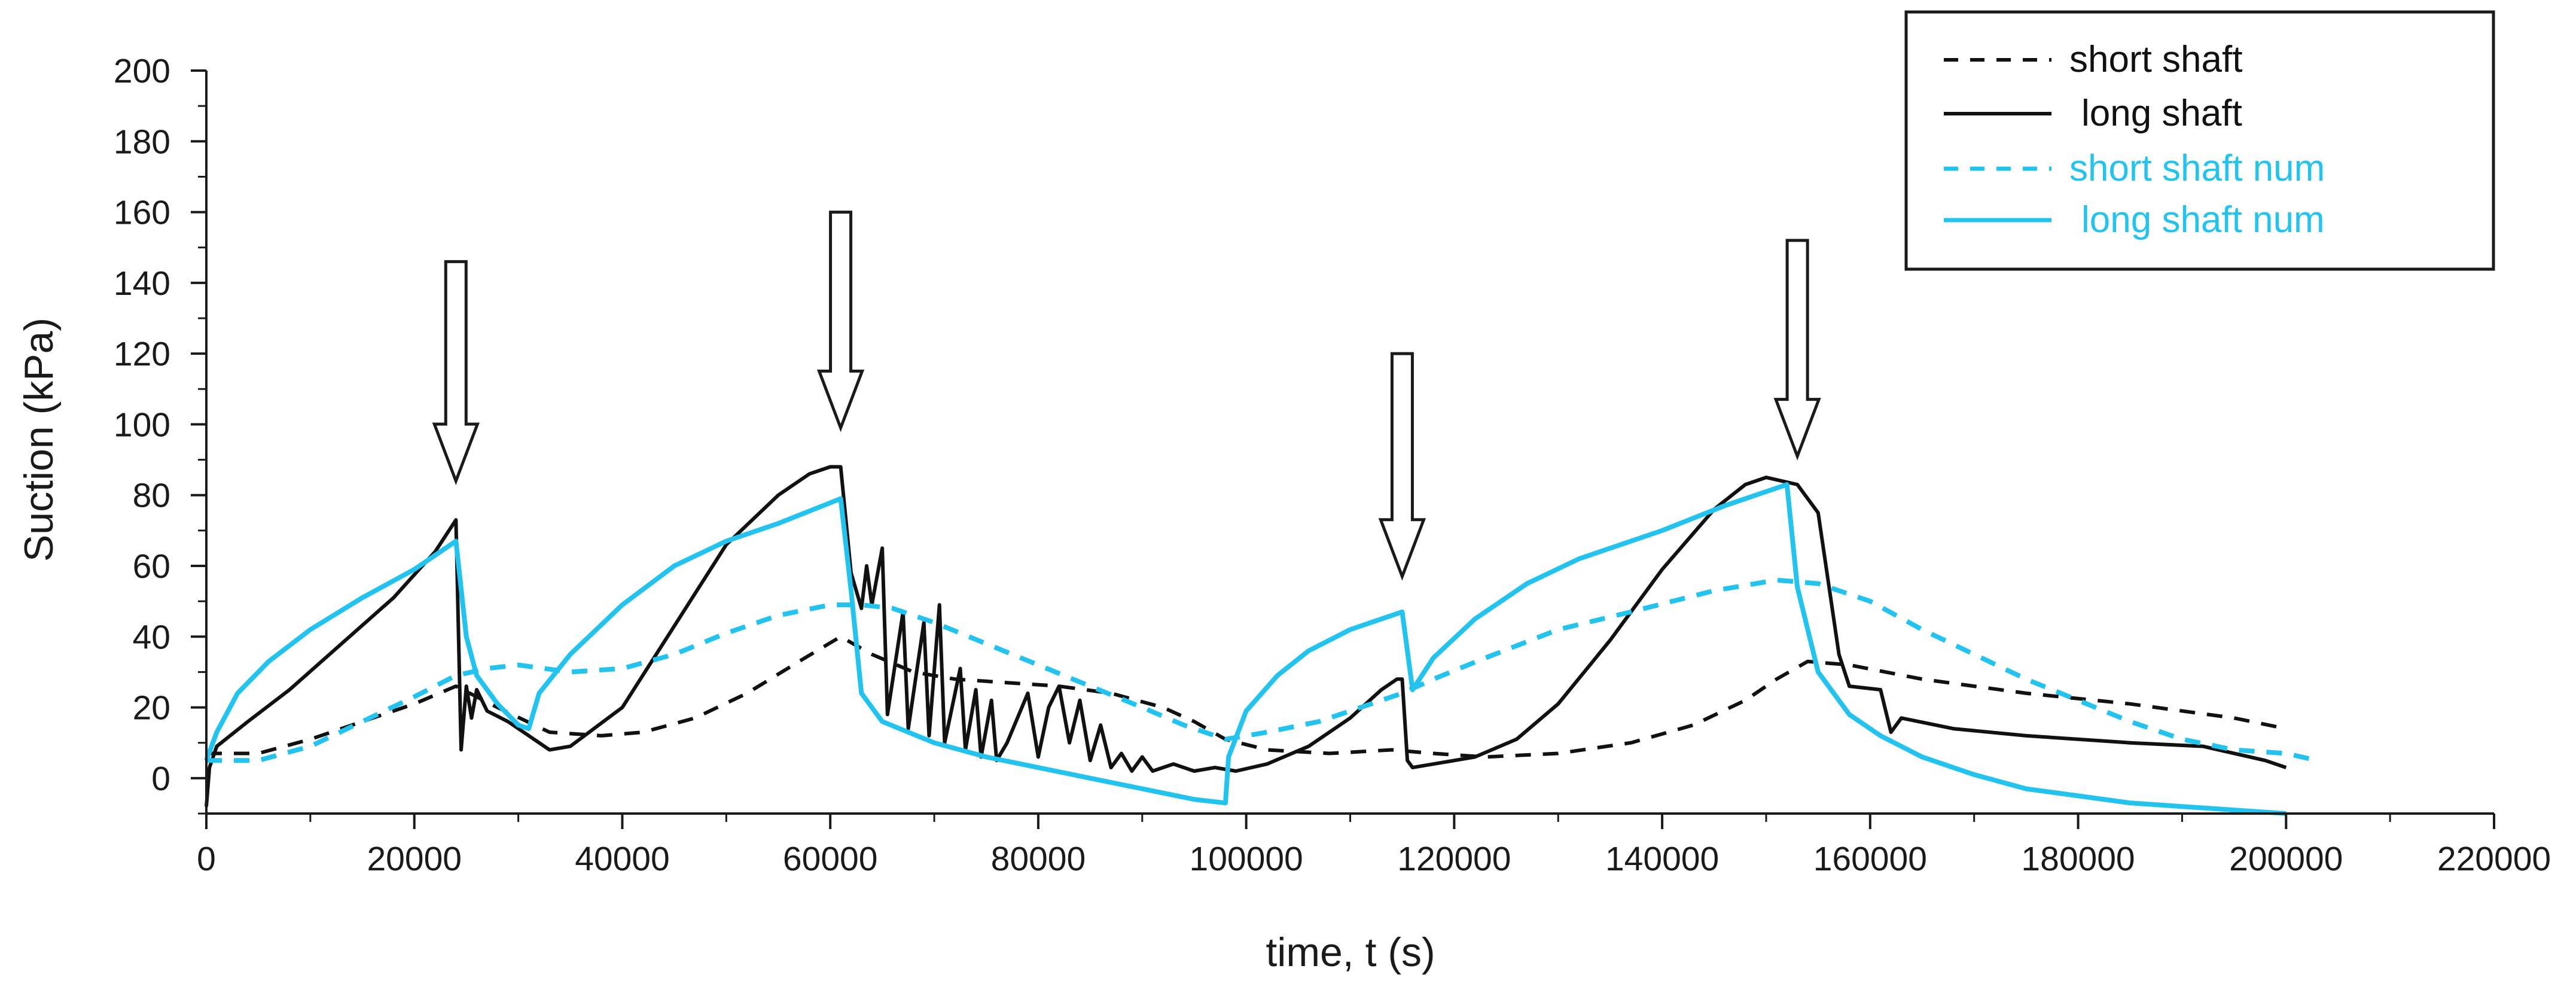  What do you see at coordinates (142, 71) in the screenshot?
I see `y-tick-label: 200` at bounding box center [142, 71].